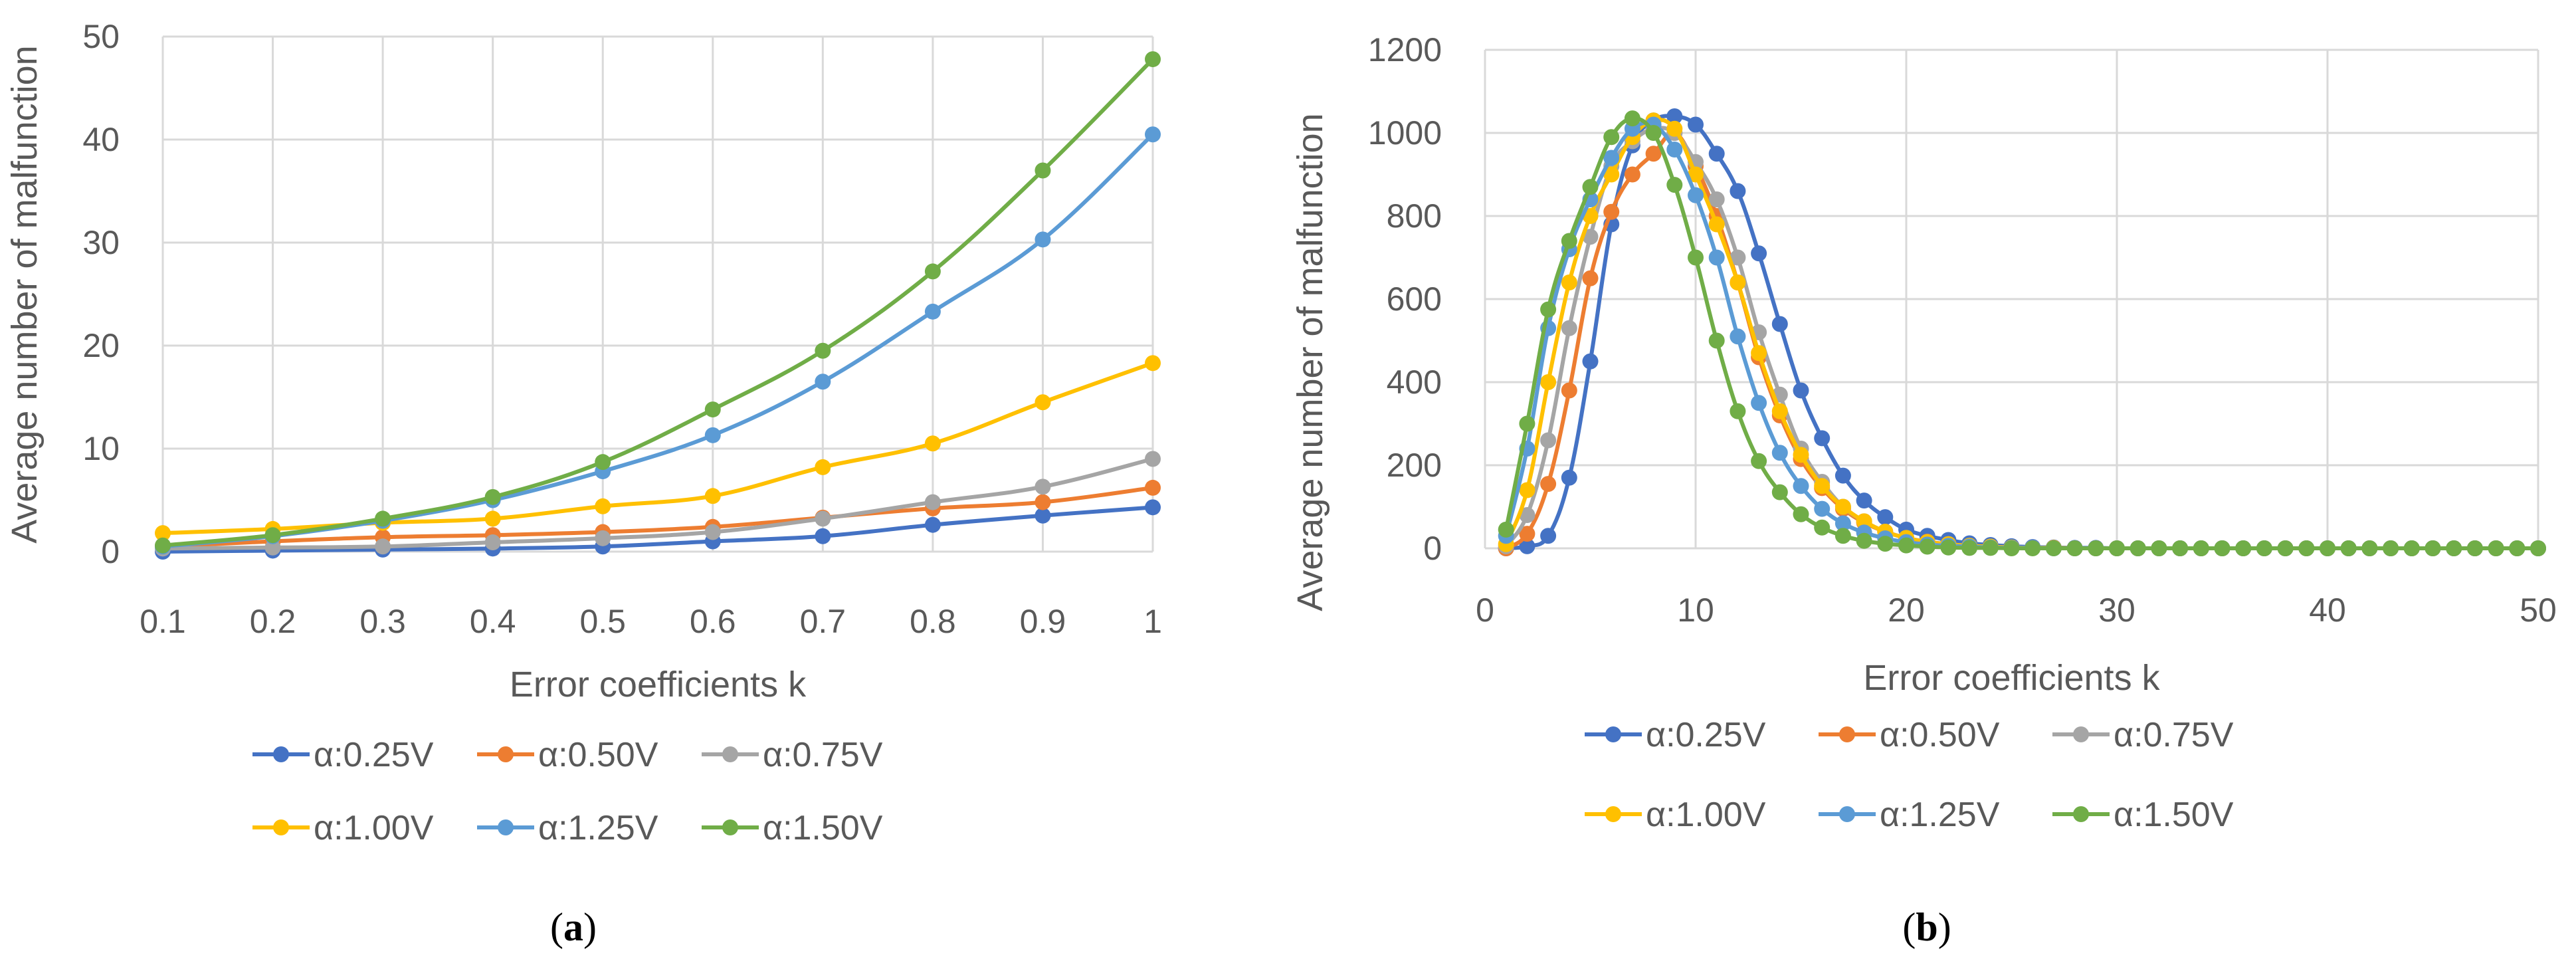 The image size is (2576, 973). Describe the element at coordinates (1415, 465) in the screenshot. I see `y-tick-label: 200` at that location.